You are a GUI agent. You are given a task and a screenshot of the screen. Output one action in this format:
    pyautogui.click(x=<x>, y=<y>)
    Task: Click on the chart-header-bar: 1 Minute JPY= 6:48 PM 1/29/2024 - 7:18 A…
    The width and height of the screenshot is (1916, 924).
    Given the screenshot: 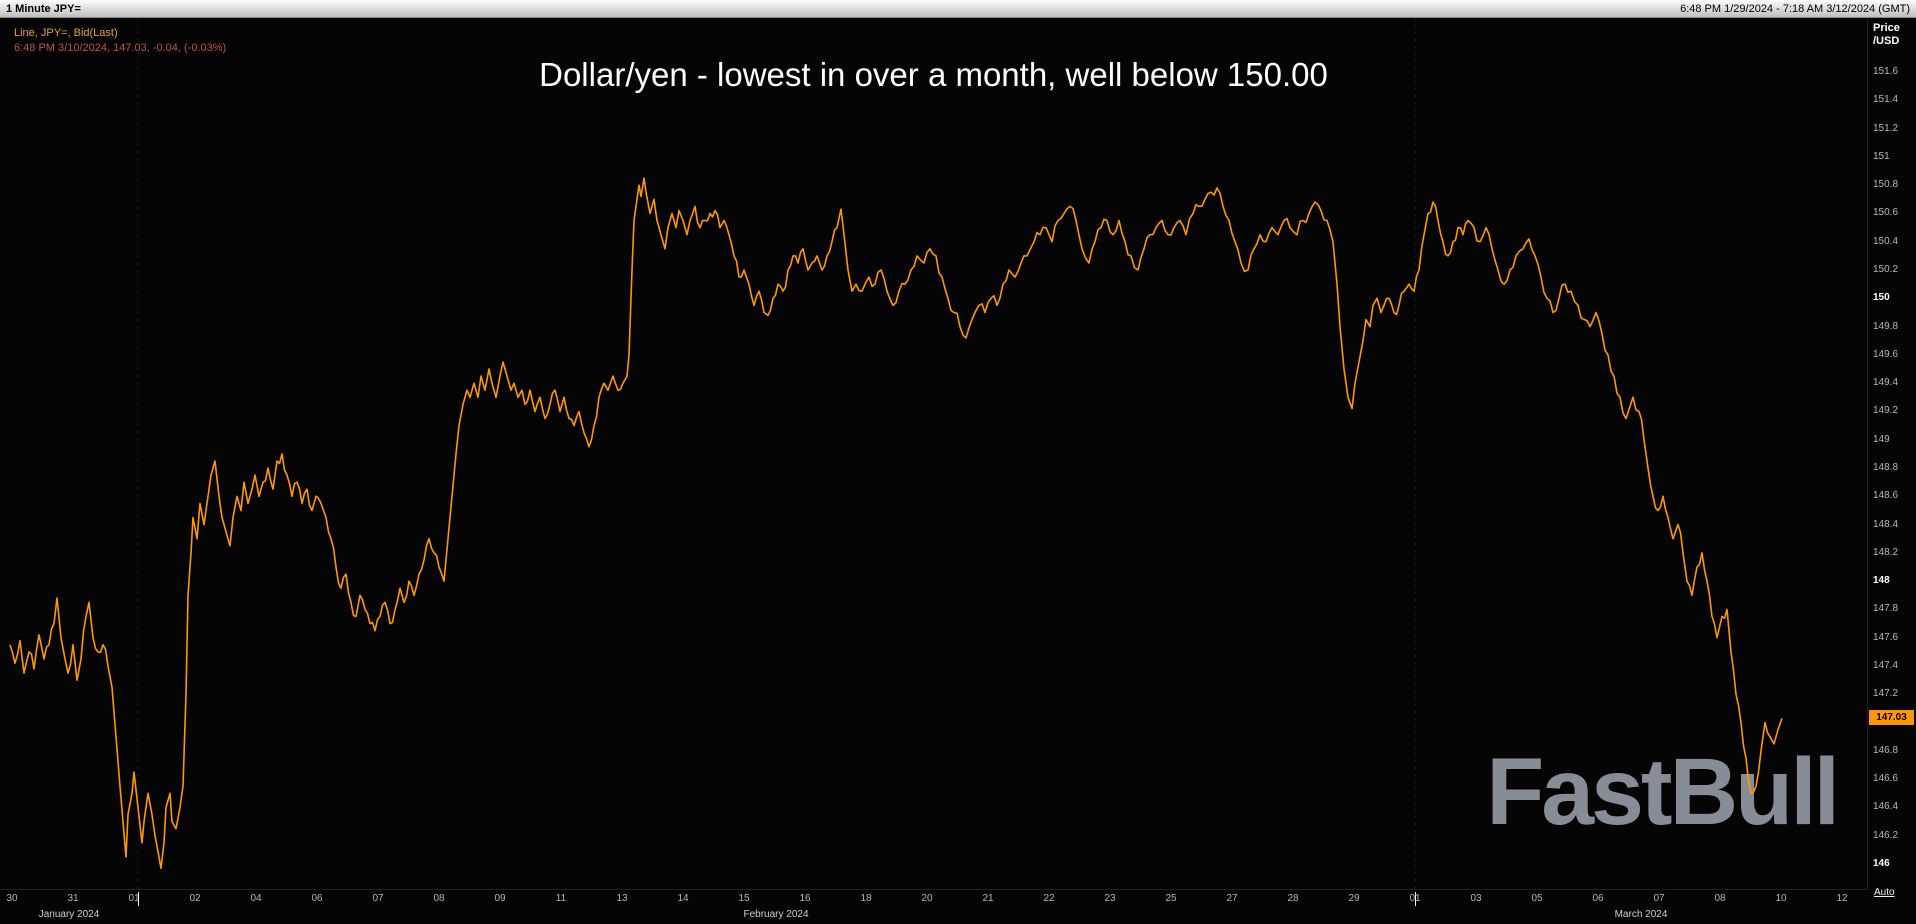 What is the action you would take?
    pyautogui.click(x=958, y=9)
    